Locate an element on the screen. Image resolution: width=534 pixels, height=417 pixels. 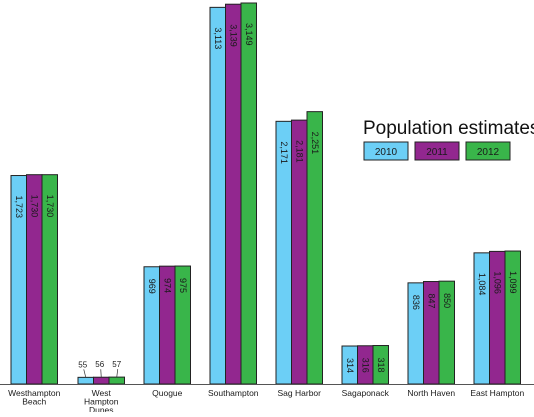
value-label: 2,251 is located at coordinates (315, 143).